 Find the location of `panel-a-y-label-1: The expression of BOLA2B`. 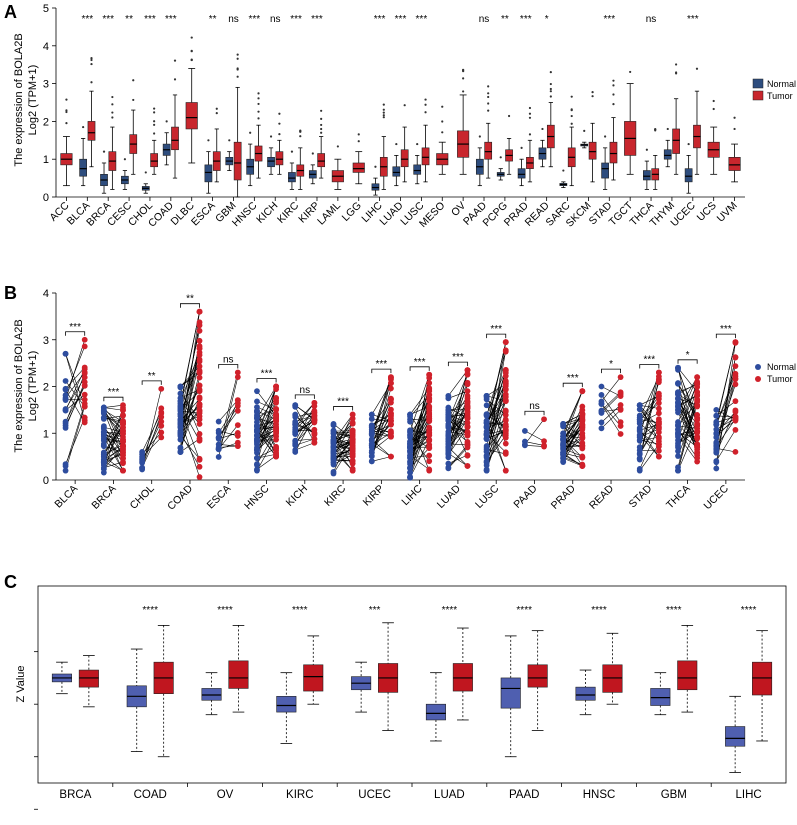

panel-a-y-label-1: The expression of BOLA2B is located at coordinates (19, 99).